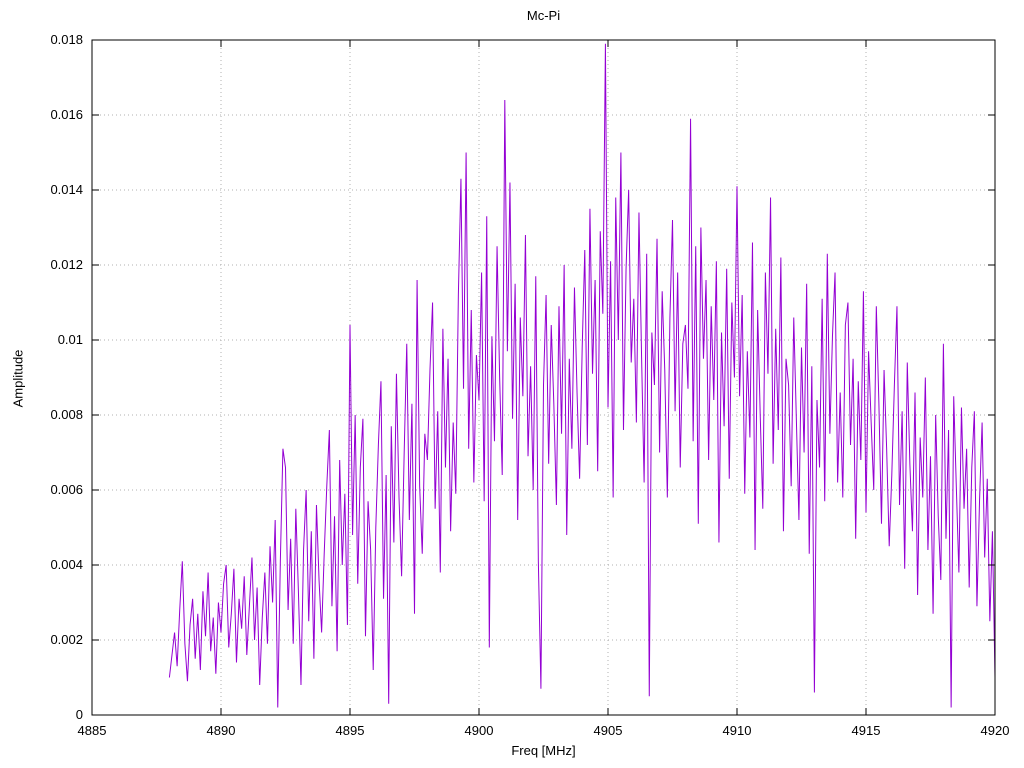  I want to click on x-axis-label: Freq [MHz], so click(543, 750).